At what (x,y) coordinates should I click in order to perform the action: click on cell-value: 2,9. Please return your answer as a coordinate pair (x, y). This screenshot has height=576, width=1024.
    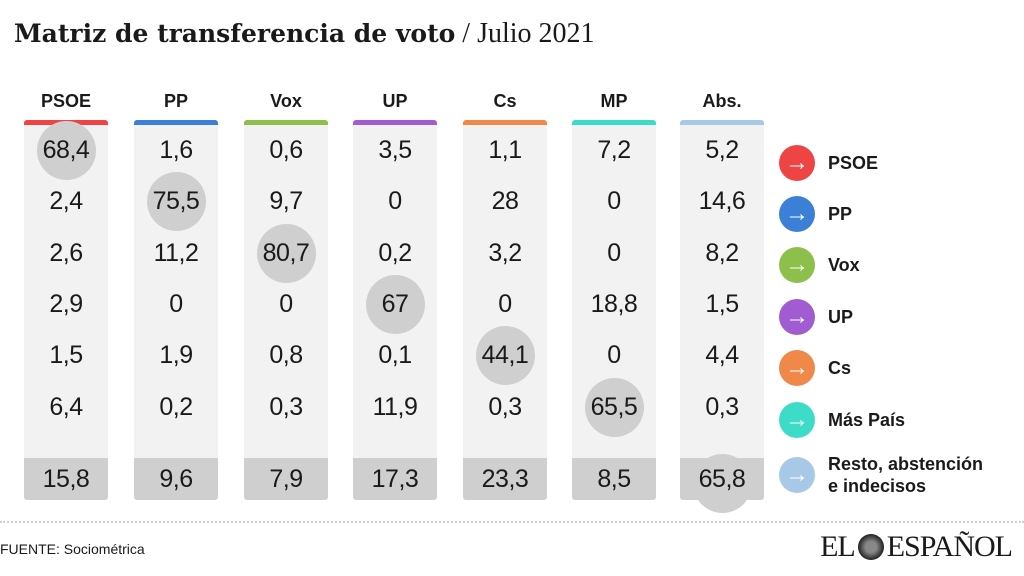
    Looking at the image, I should click on (66, 303).